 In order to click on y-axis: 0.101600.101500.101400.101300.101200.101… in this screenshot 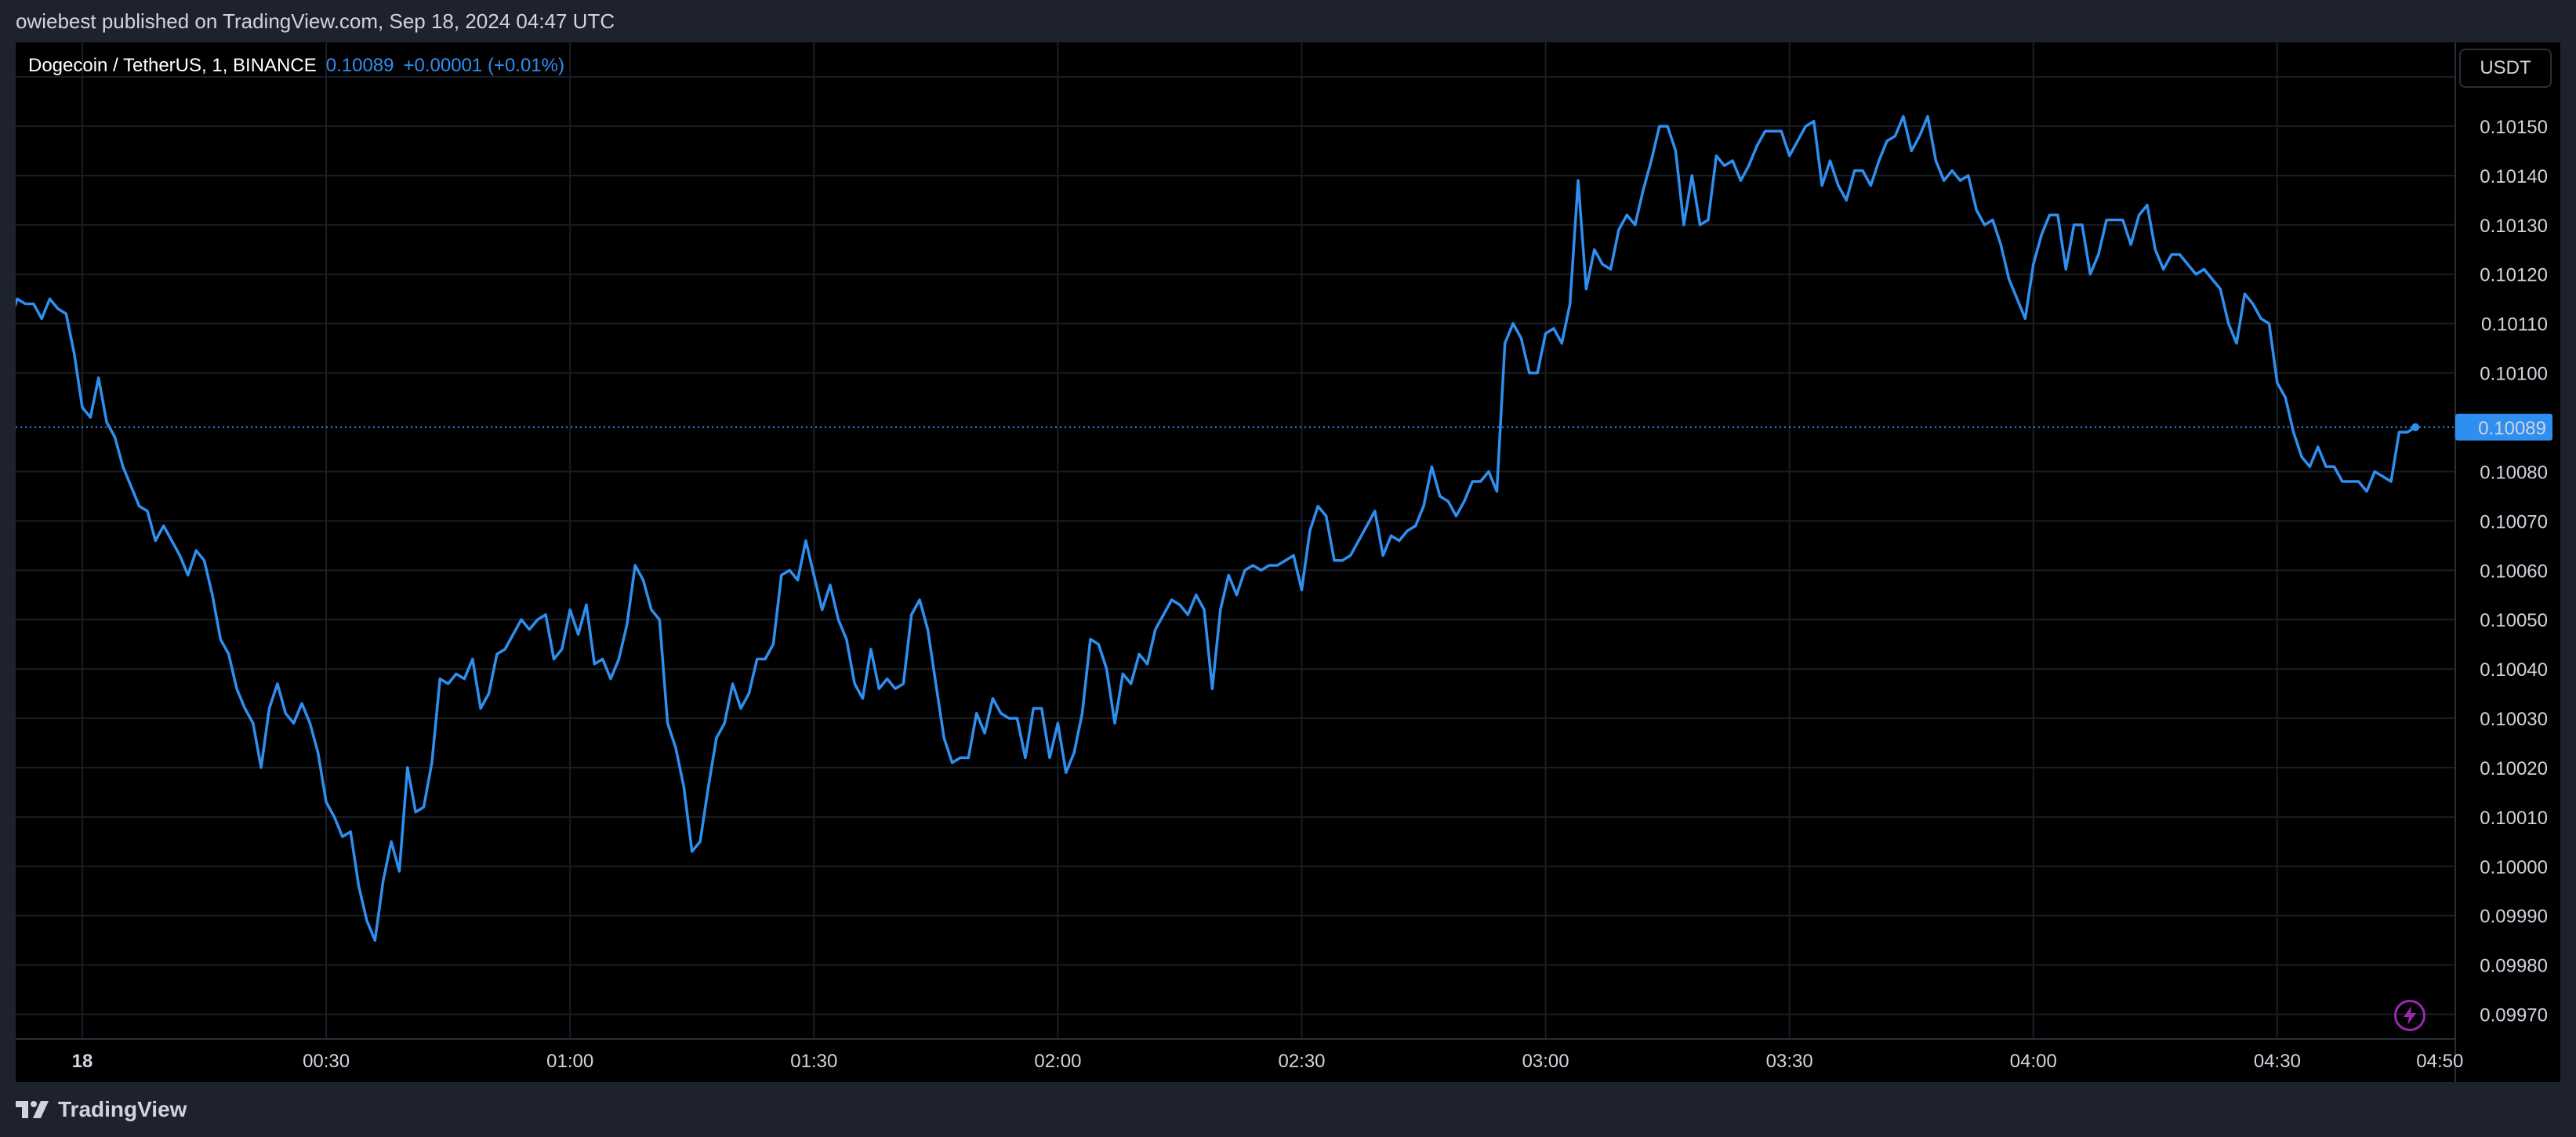, I will do `click(2514, 546)`.